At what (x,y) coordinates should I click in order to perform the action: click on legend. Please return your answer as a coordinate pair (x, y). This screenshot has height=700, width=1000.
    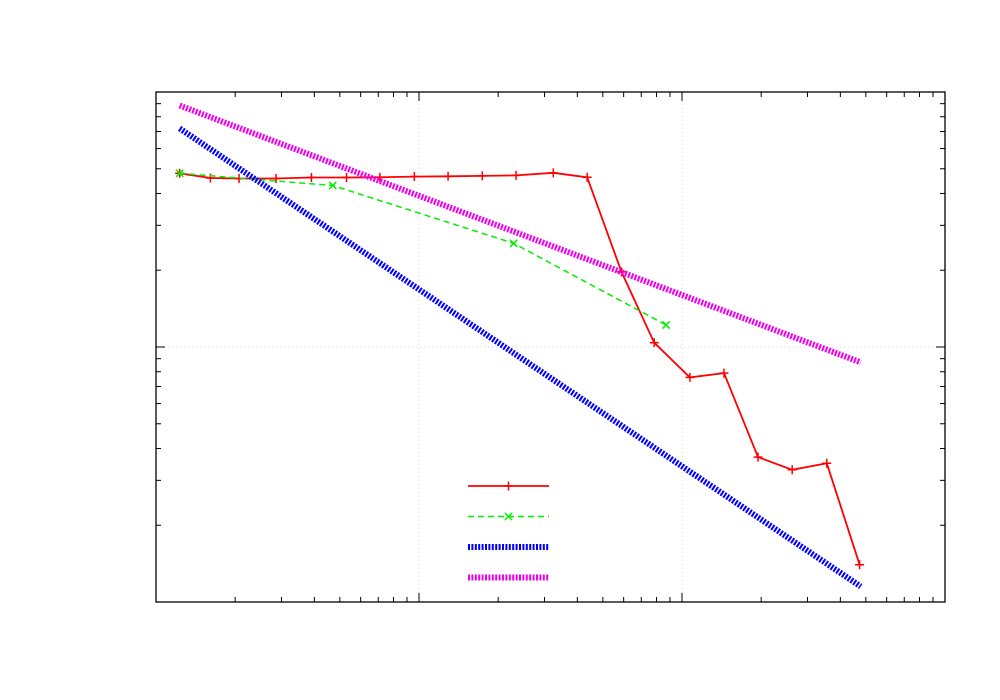
    Looking at the image, I should click on (508, 531).